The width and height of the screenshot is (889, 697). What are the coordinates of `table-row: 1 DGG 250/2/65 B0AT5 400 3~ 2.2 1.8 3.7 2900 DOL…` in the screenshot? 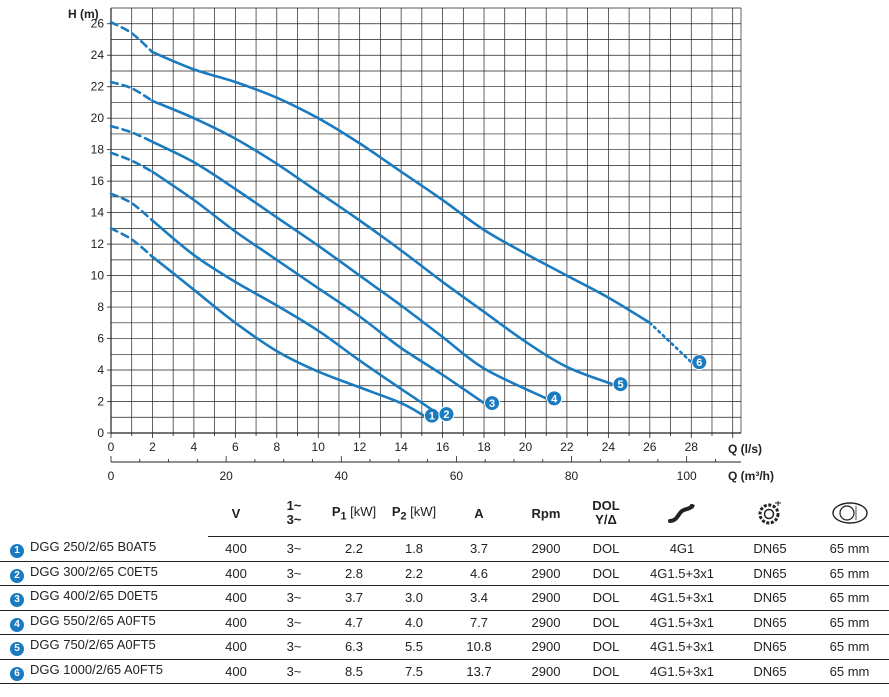 It's located at (444, 549).